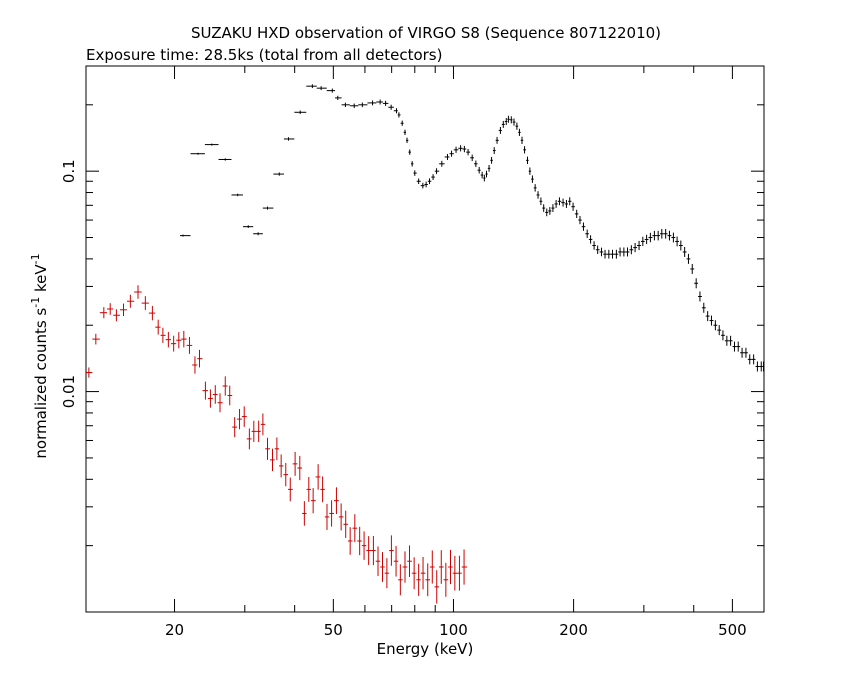 This screenshot has width=850, height=680. Describe the element at coordinates (41, 280) in the screenshot. I see `y-axis-label-mid: keV` at that location.